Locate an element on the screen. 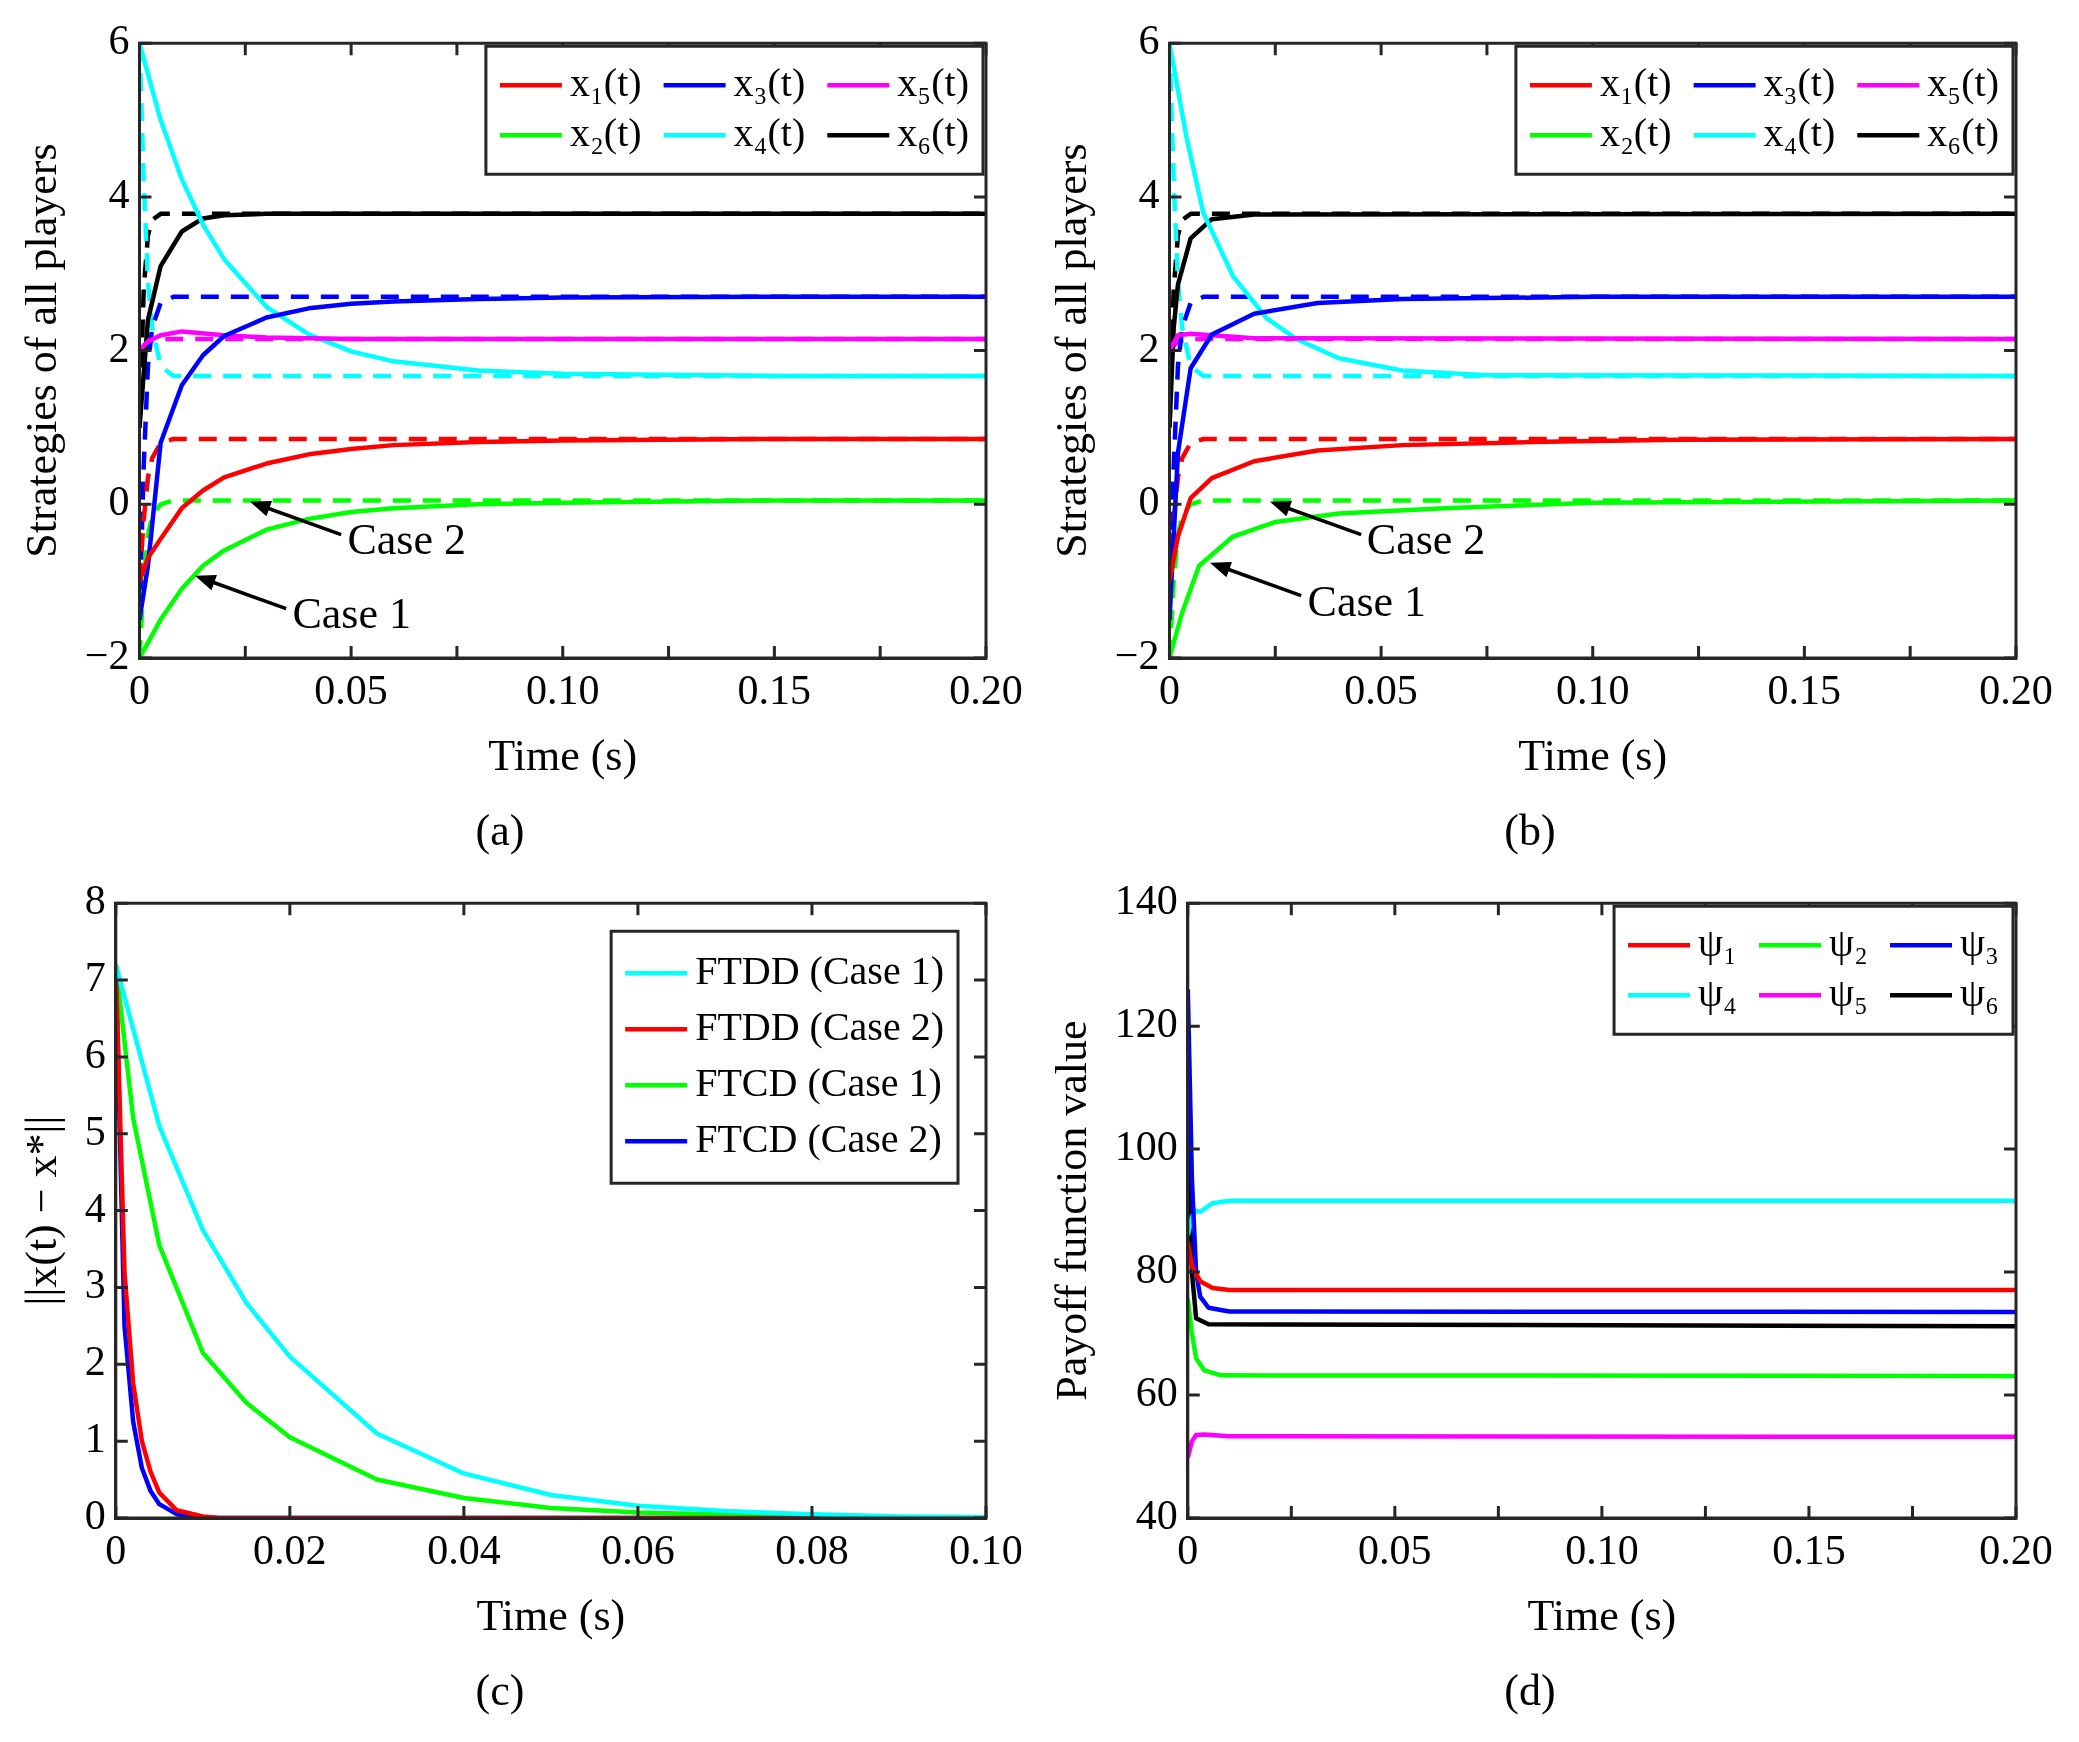  legend-label: ψ₄ is located at coordinates (1718, 992).